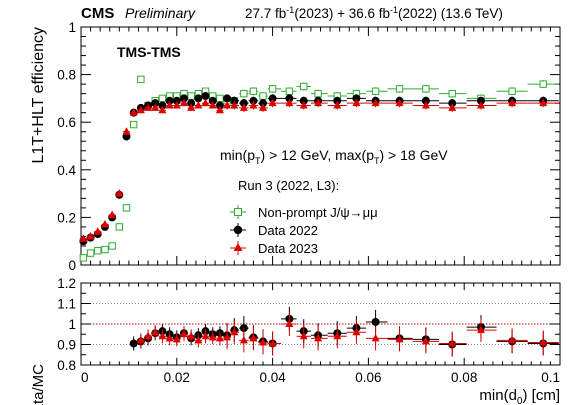  I want to click on category-label: TMS-TMS, so click(149, 52).